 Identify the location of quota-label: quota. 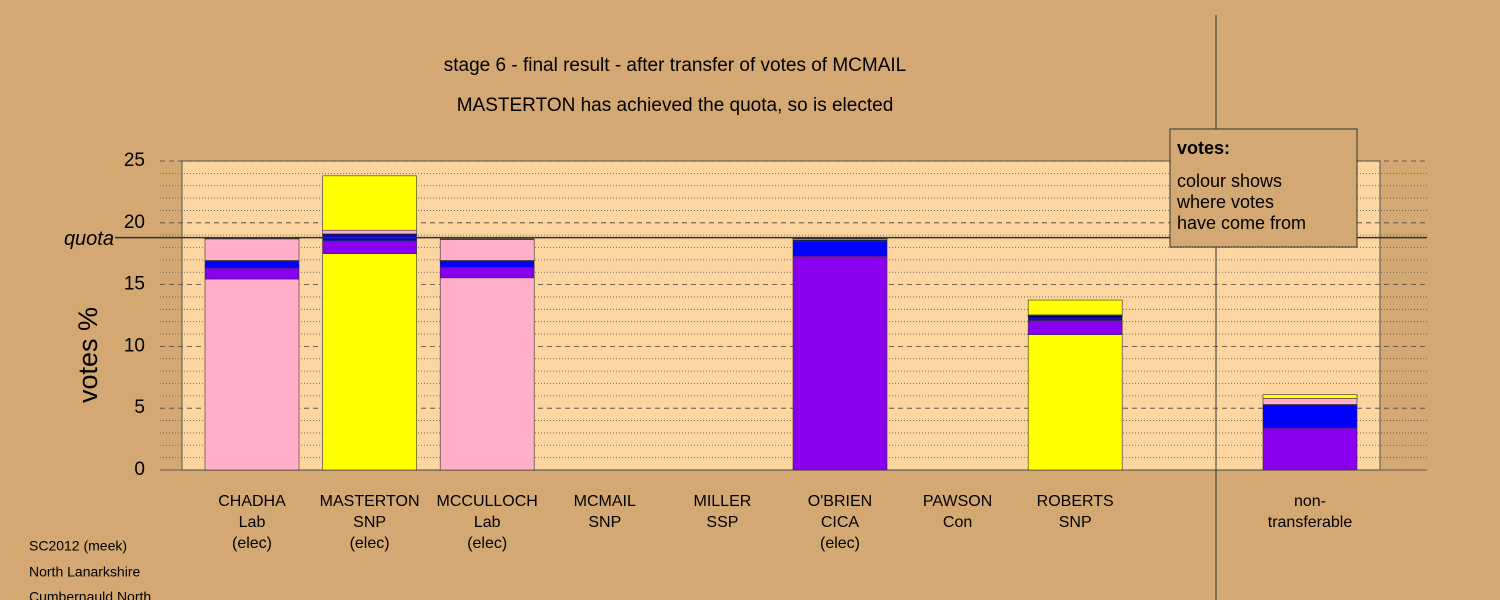
(89, 239).